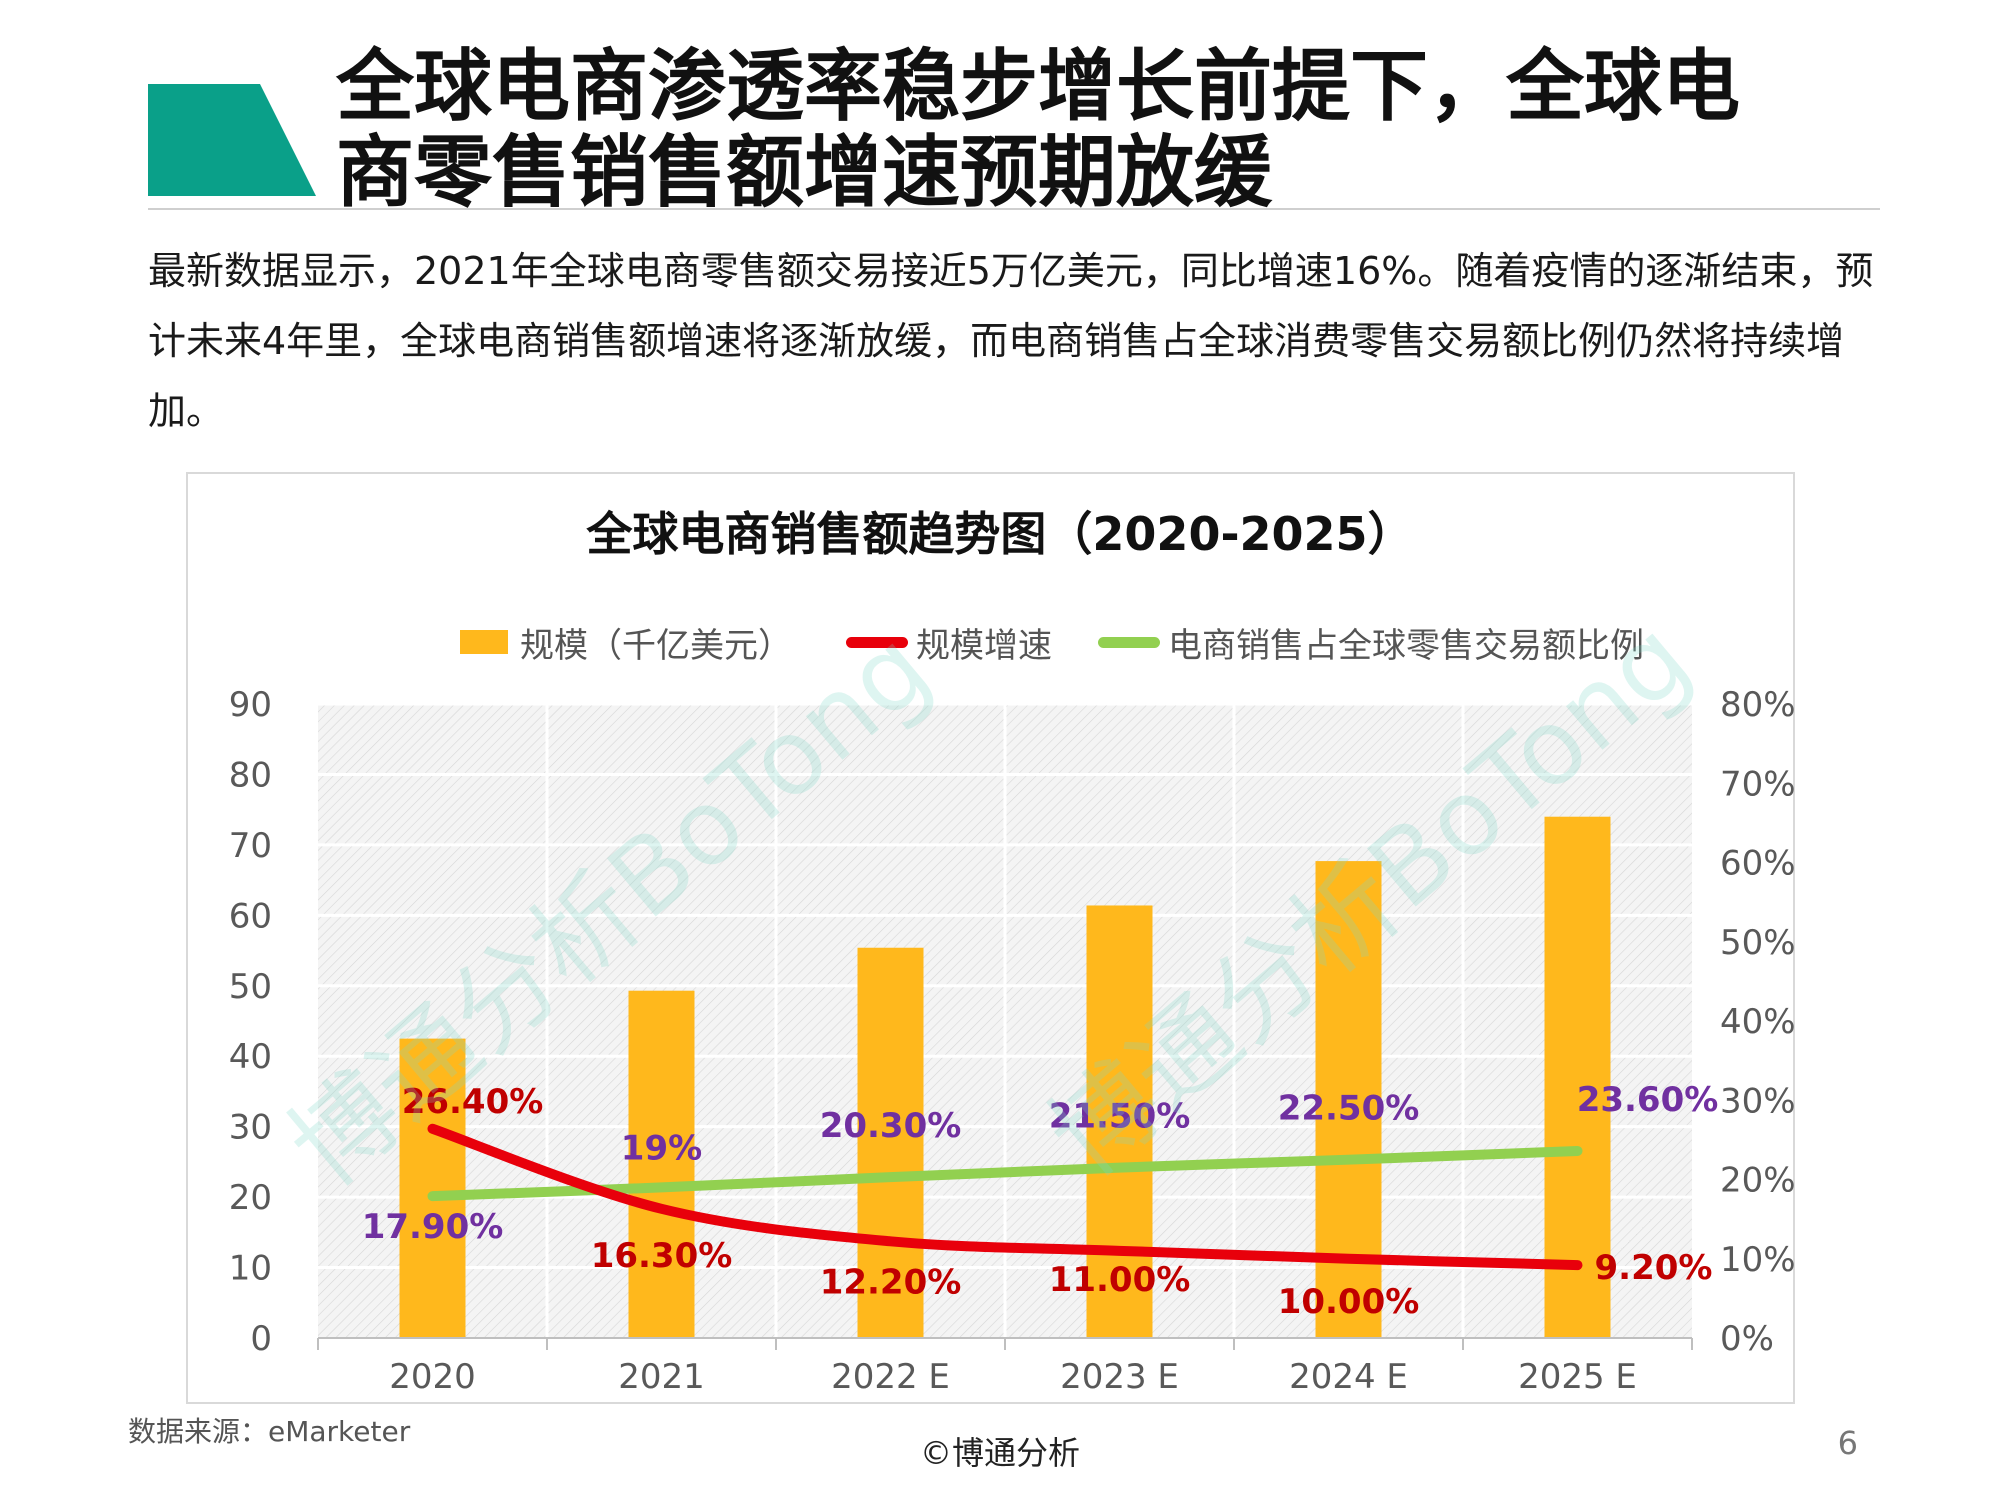 The width and height of the screenshot is (2000, 1500). I want to click on legend-label-scale: 规模（千亿美元）, so click(656, 645).